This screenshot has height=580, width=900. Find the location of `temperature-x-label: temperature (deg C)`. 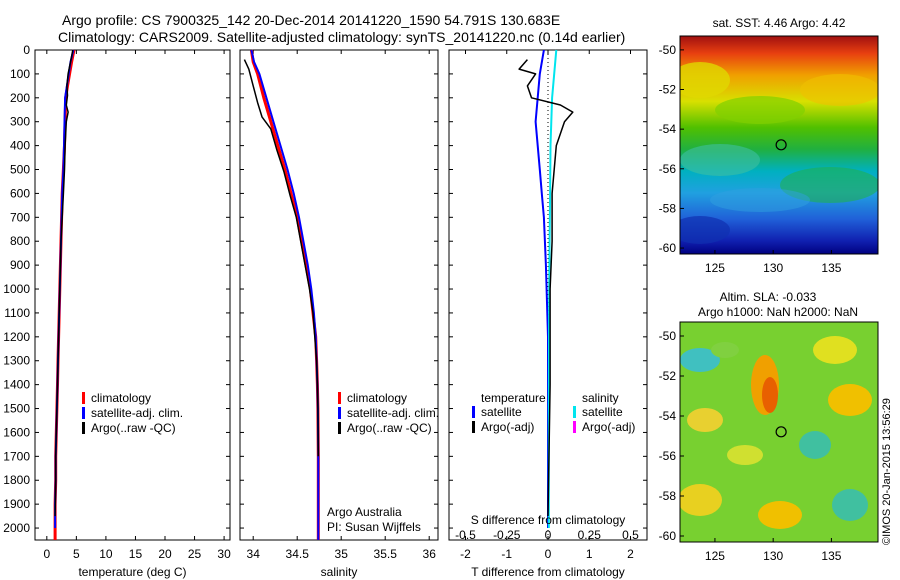

temperature-x-label: temperature (deg C) is located at coordinates (132, 572).